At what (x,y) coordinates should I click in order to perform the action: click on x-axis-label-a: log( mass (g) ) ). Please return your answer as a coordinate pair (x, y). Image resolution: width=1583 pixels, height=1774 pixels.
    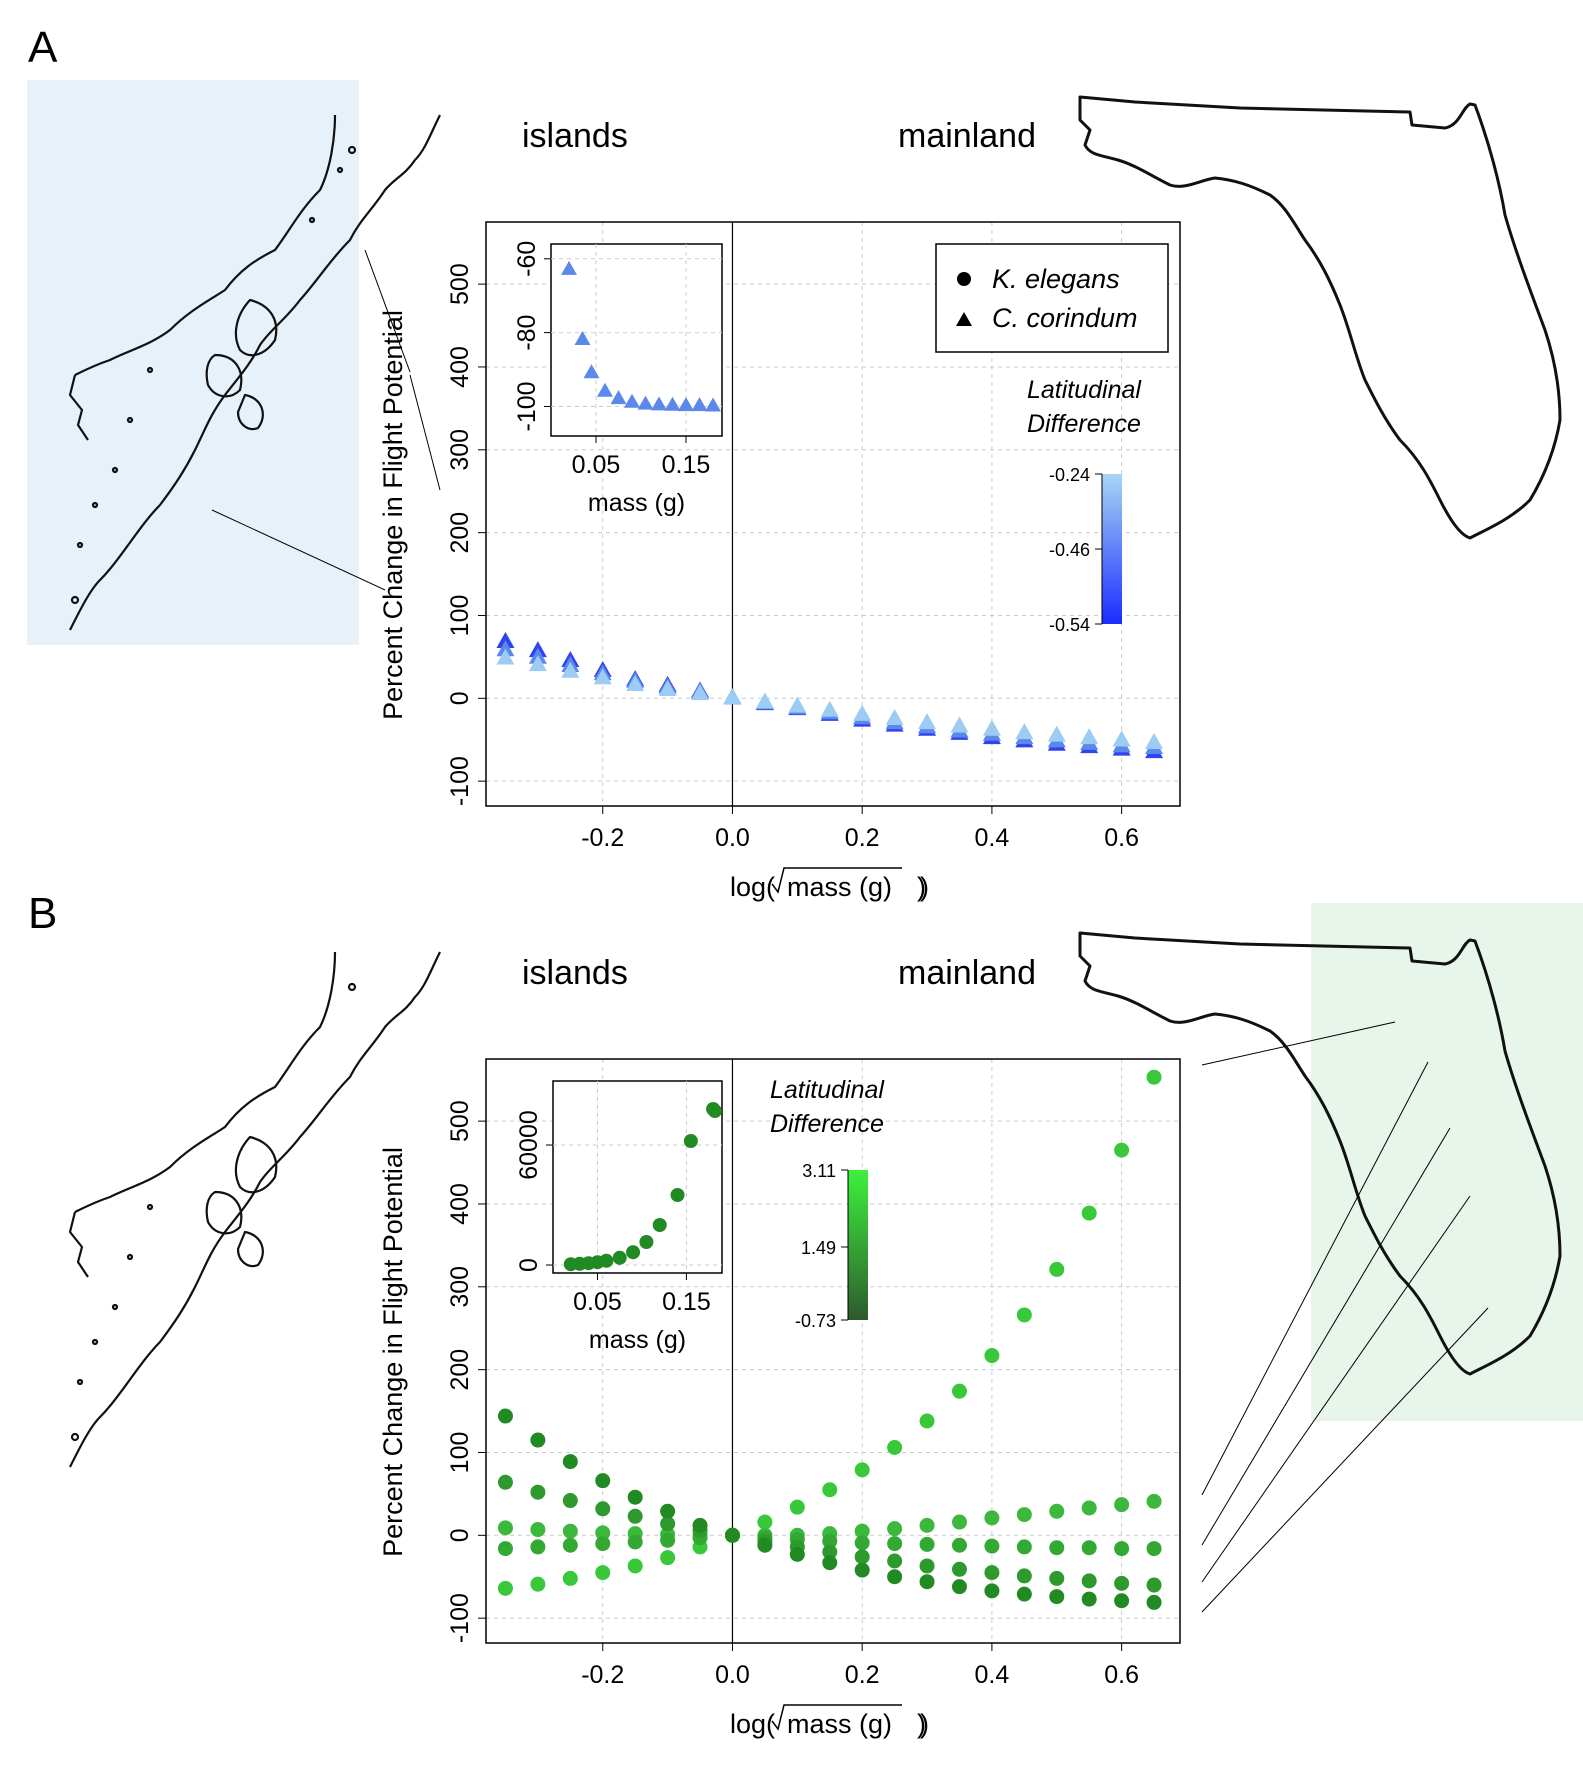
    Looking at the image, I should click on (829, 884).